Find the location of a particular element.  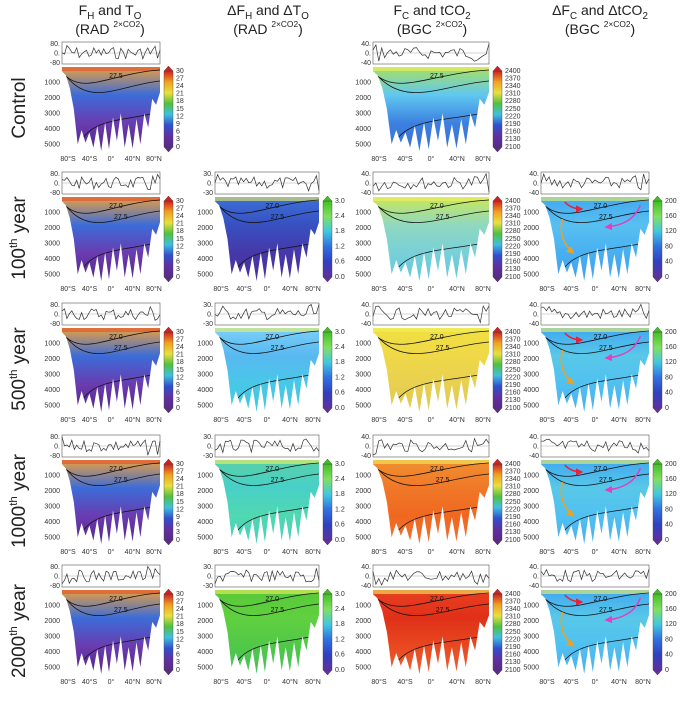

flux-tick-label: 30. is located at coordinates (208, 174).